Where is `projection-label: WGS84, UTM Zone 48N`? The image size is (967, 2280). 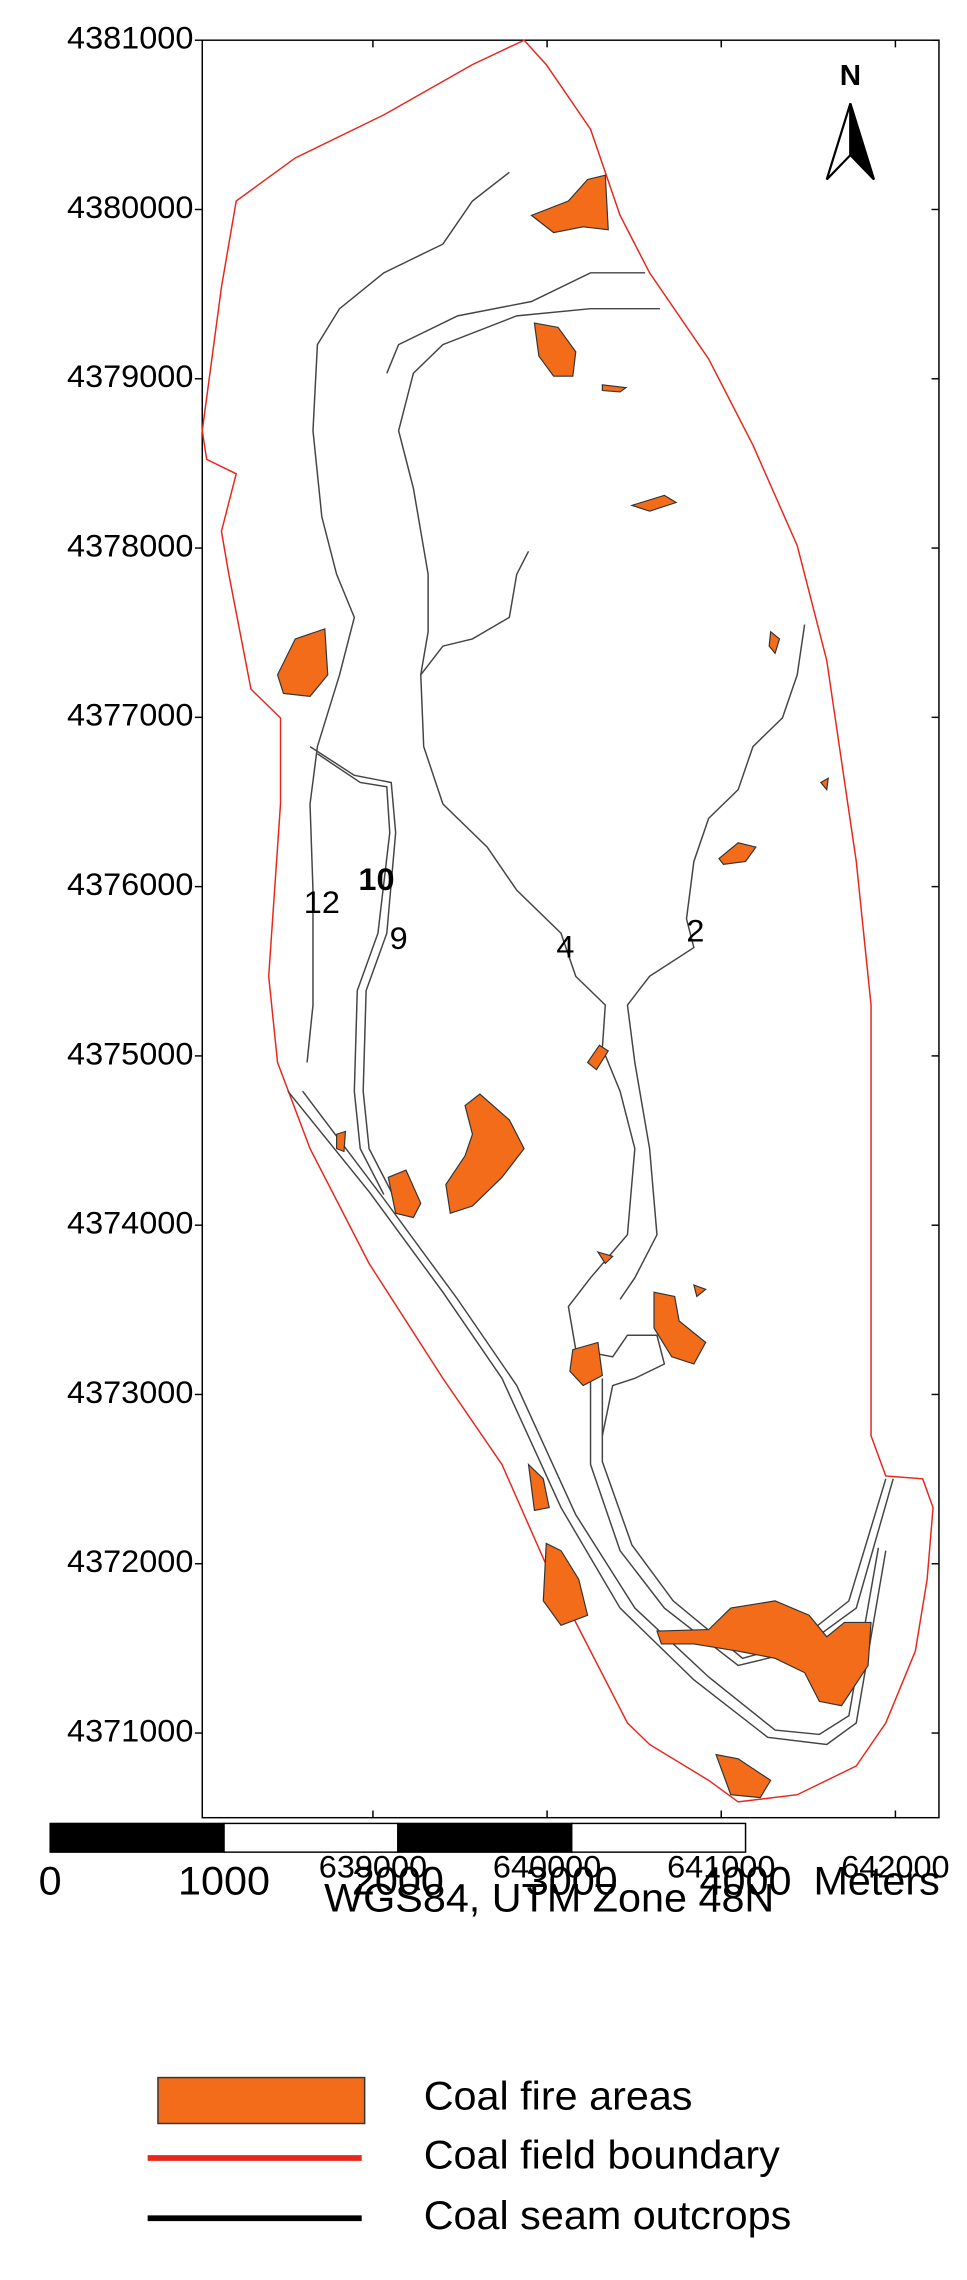
projection-label: WGS84, UTM Zone 48N is located at coordinates (549, 1897).